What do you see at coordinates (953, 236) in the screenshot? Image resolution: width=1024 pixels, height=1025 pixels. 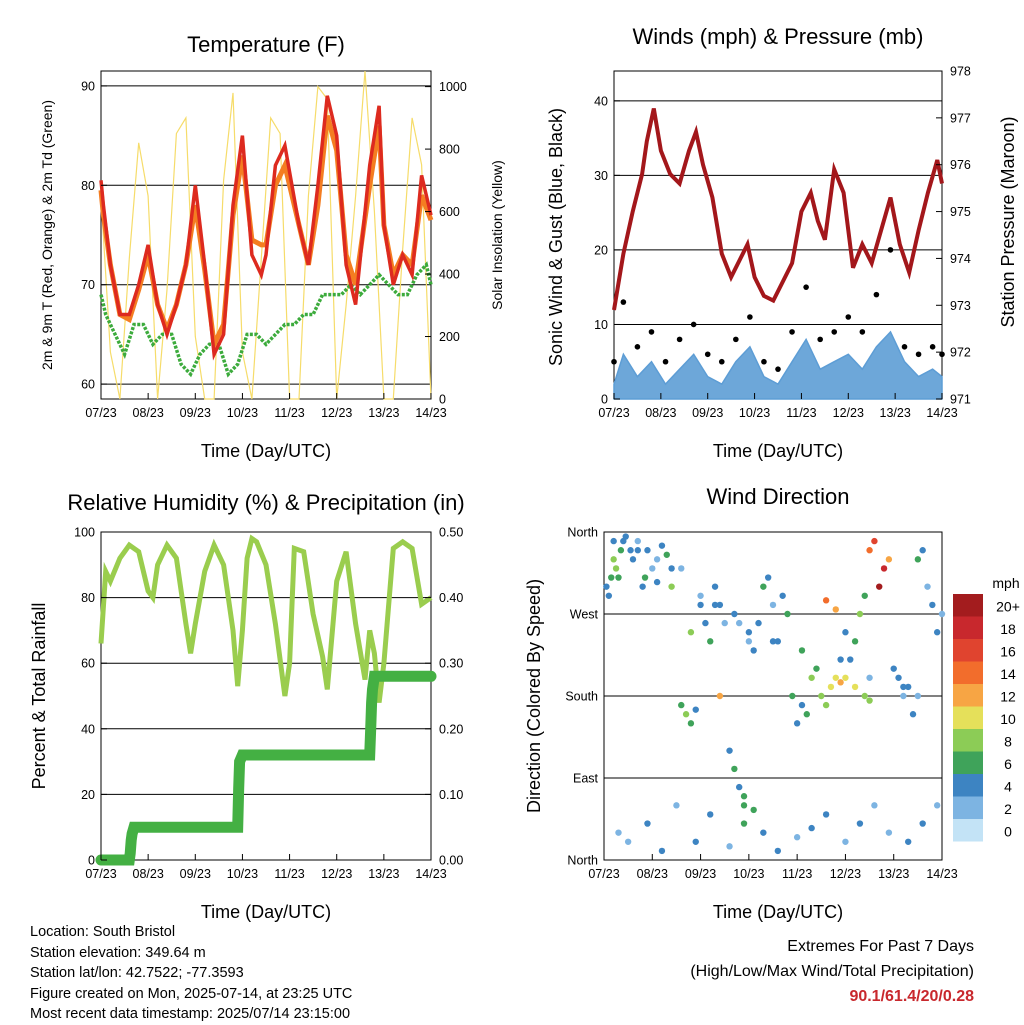 I see `winds-y2-ticks: 971 972 973 974 975 976 977 978` at bounding box center [953, 236].